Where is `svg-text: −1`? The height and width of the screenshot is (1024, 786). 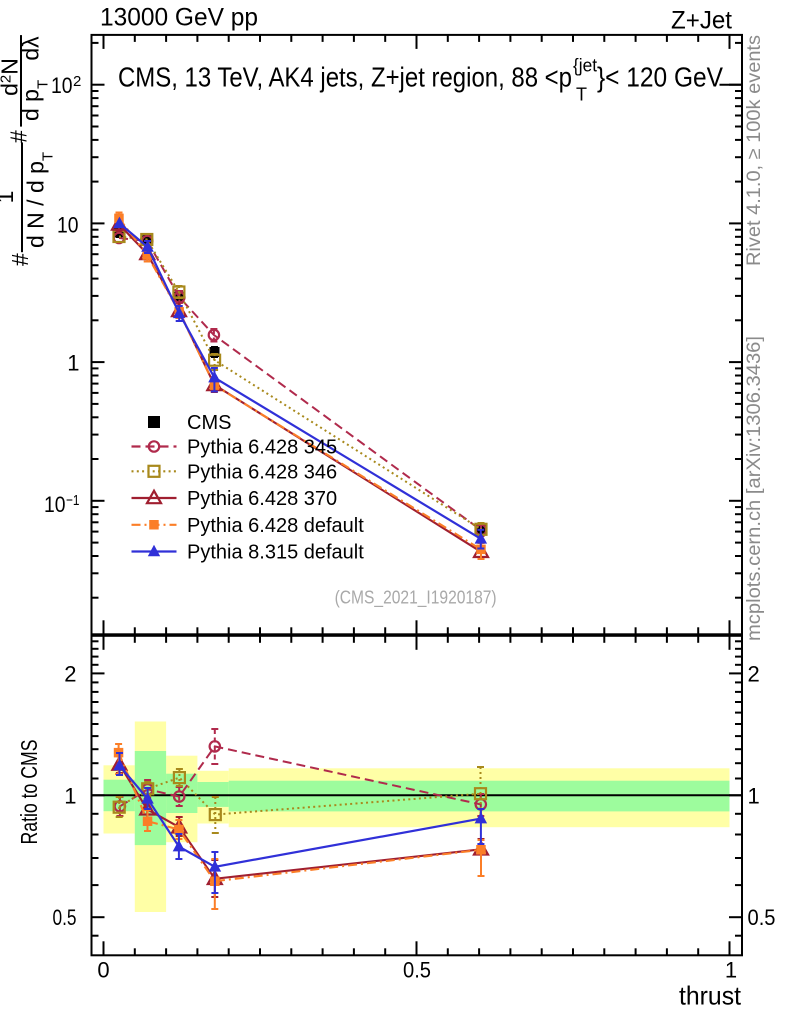 svg-text: −1 is located at coordinates (73, 500).